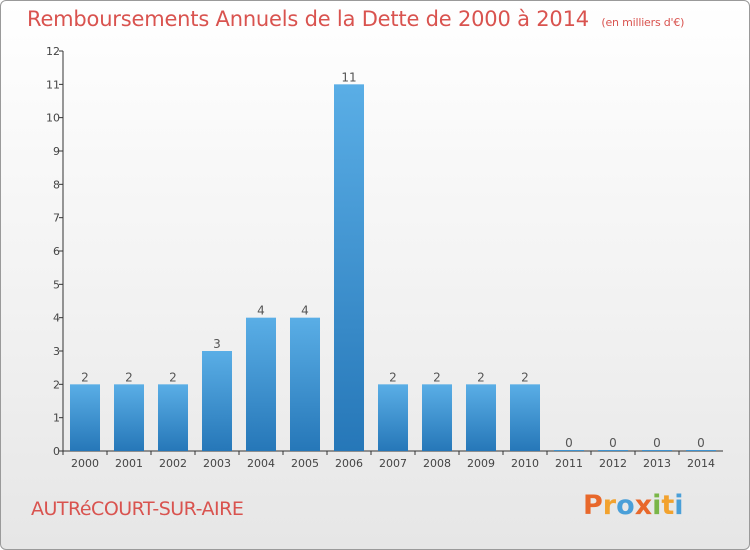  What do you see at coordinates (625, 505) in the screenshot?
I see `logo-letter: o` at bounding box center [625, 505].